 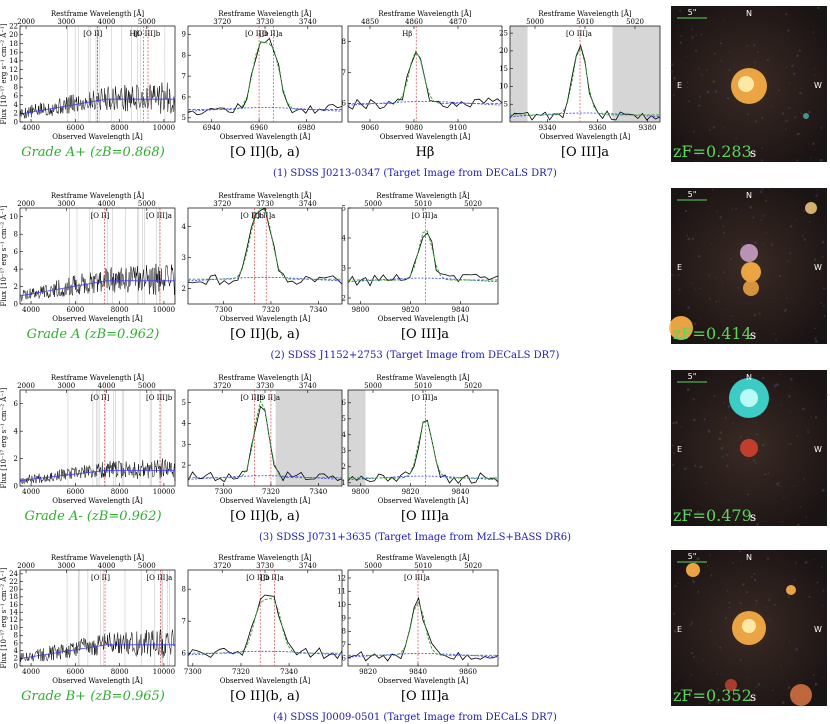 I want to click on y-tick-label: 10, so click(x=13, y=628).